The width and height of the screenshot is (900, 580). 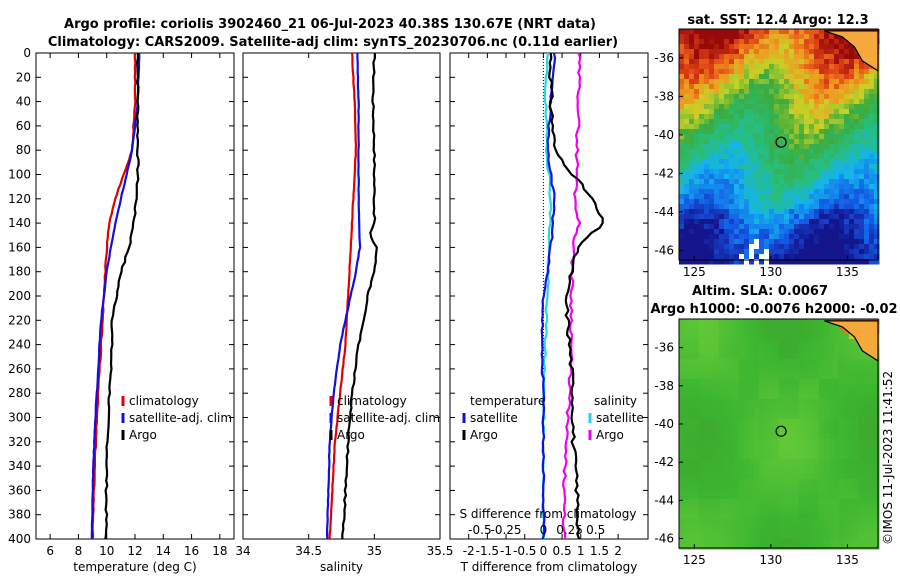 What do you see at coordinates (664, 386) in the screenshot?
I see `map-y-tick-label: -38` at bounding box center [664, 386].